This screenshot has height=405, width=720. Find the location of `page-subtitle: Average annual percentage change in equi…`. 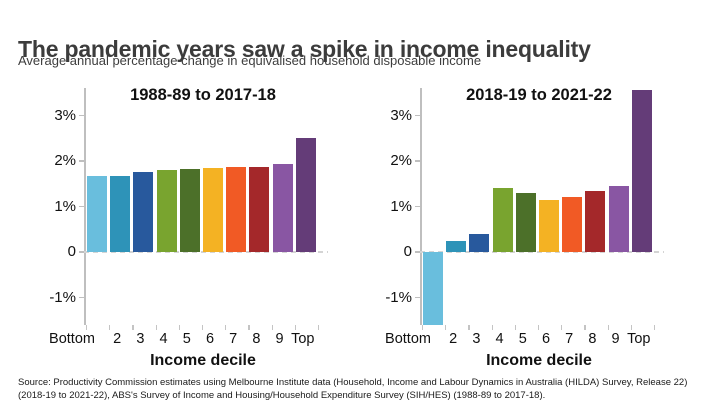

page-subtitle: Average annual percentage change in equi… is located at coordinates (250, 60).